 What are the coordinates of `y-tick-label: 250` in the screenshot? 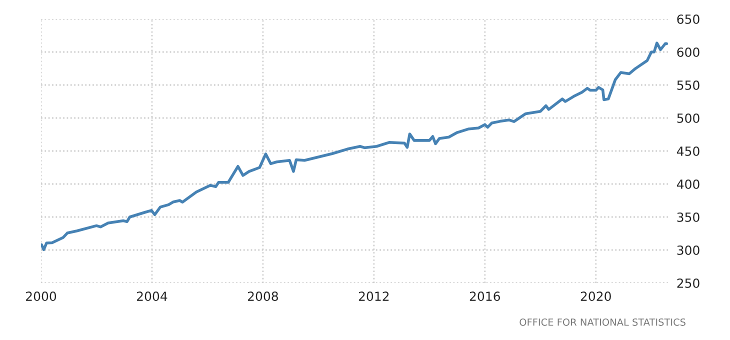 It's located at (688, 283).